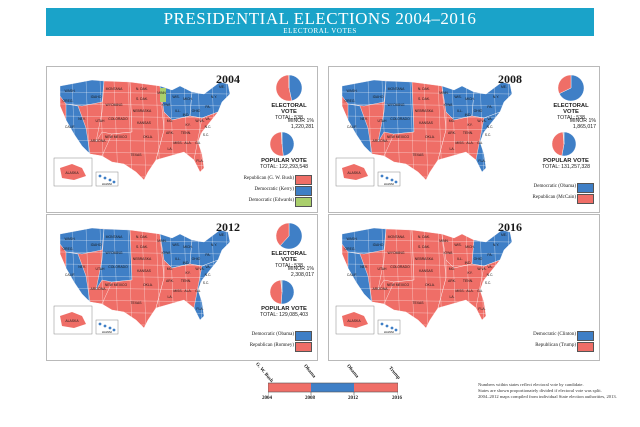 The height and width of the screenshot is (427, 640). Describe the element at coordinates (389, 179) in the screenshot. I see `hawaii-inset` at that location.